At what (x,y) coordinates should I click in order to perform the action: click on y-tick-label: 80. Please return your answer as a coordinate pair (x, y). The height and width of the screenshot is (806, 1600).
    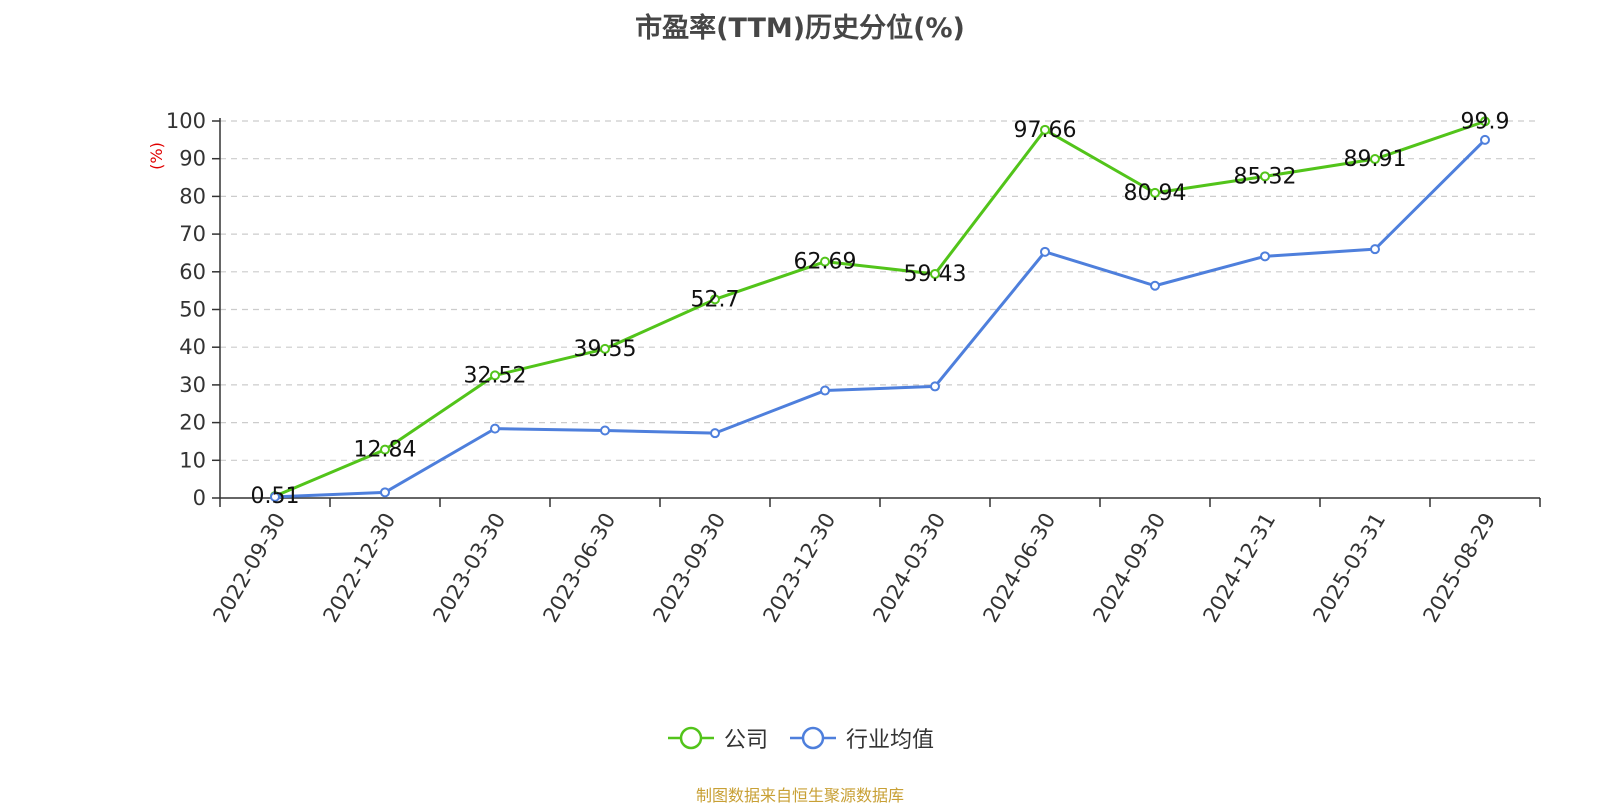
    Looking at the image, I should click on (192, 196).